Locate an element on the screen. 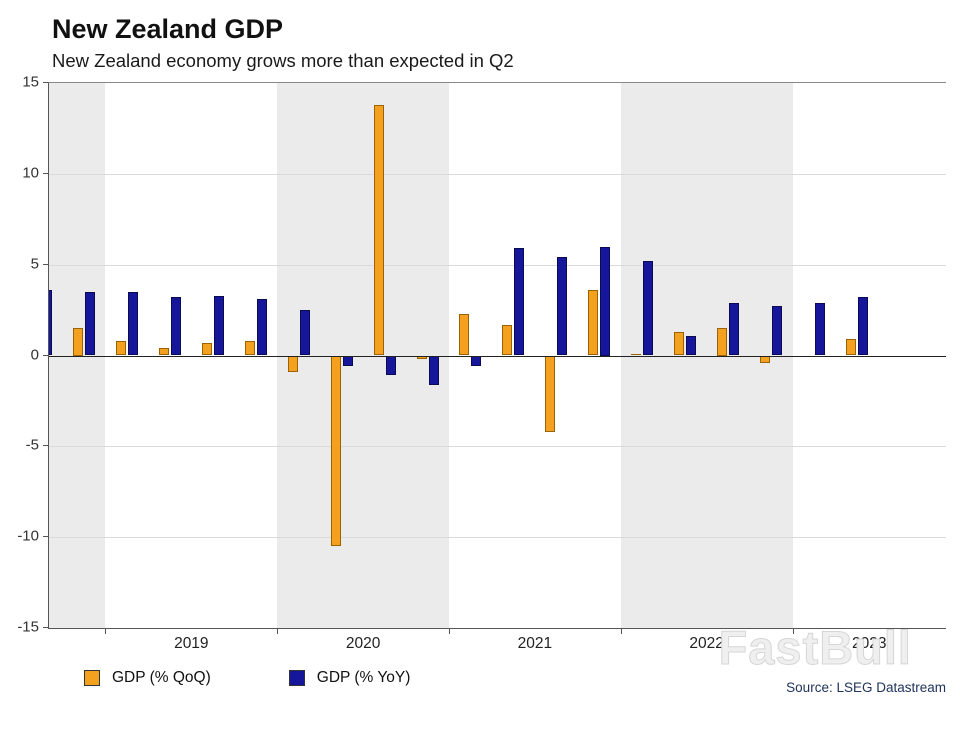 Image resolution: width=960 pixels, height=734 pixels. chart-title: New Zealand GDP is located at coordinates (168, 29).